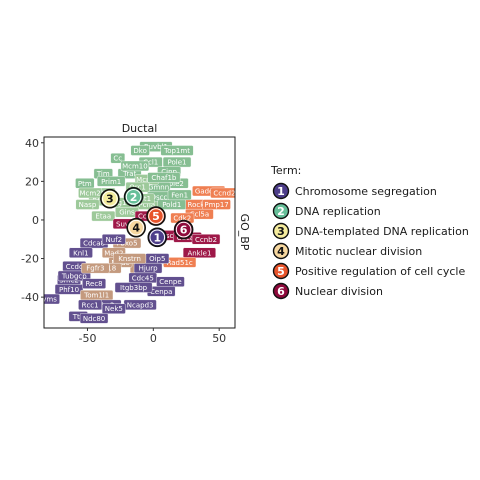 This screenshot has width=480, height=480. Describe the element at coordinates (30, 297) in the screenshot. I see `y-tick-label: -40` at that location.